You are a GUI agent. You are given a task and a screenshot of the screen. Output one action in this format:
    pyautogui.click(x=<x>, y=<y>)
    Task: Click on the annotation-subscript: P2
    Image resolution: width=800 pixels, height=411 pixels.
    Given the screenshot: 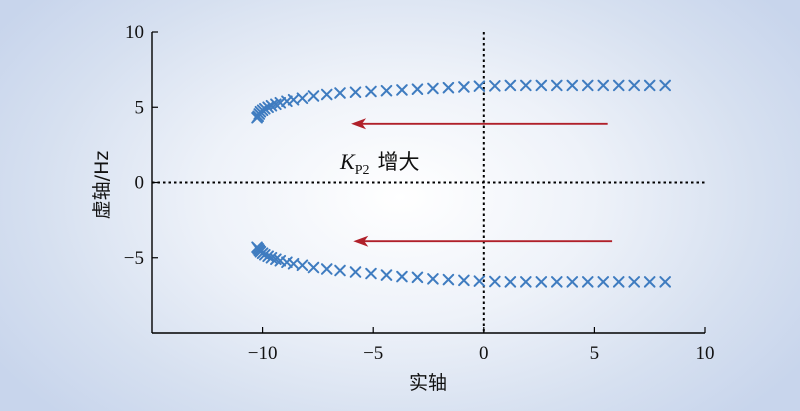 What is the action you would take?
    pyautogui.click(x=362, y=170)
    